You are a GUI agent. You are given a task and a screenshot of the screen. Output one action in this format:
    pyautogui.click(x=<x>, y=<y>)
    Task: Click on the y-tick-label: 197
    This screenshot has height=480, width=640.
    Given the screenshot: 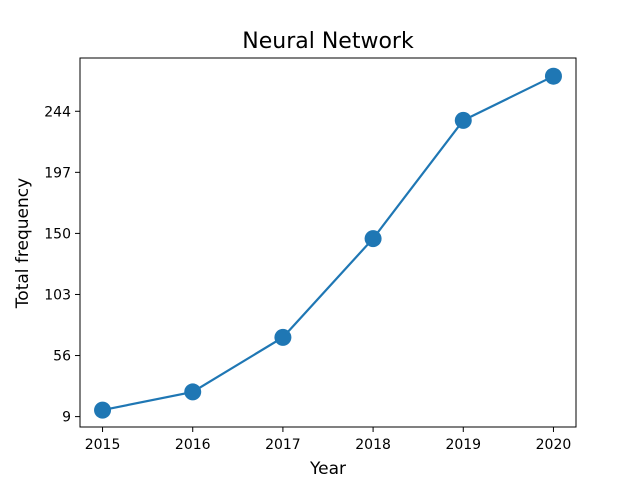 What is the action you would take?
    pyautogui.click(x=57, y=173)
    